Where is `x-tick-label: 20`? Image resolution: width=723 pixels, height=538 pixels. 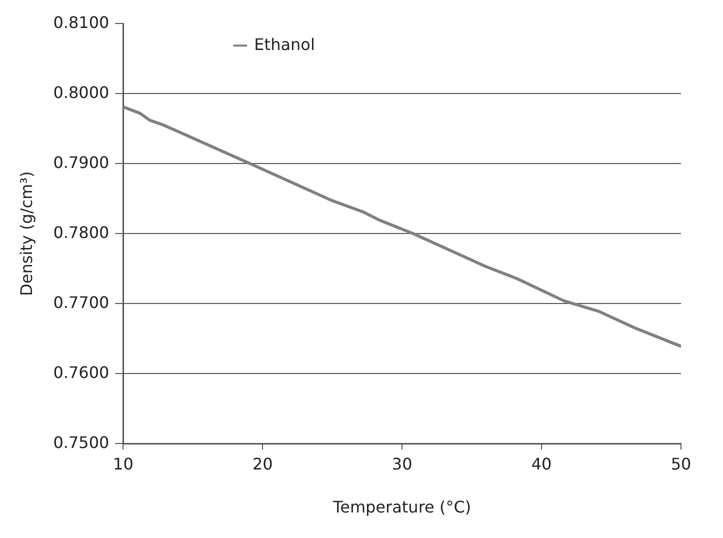 x-tick-label: 20 is located at coordinates (262, 464).